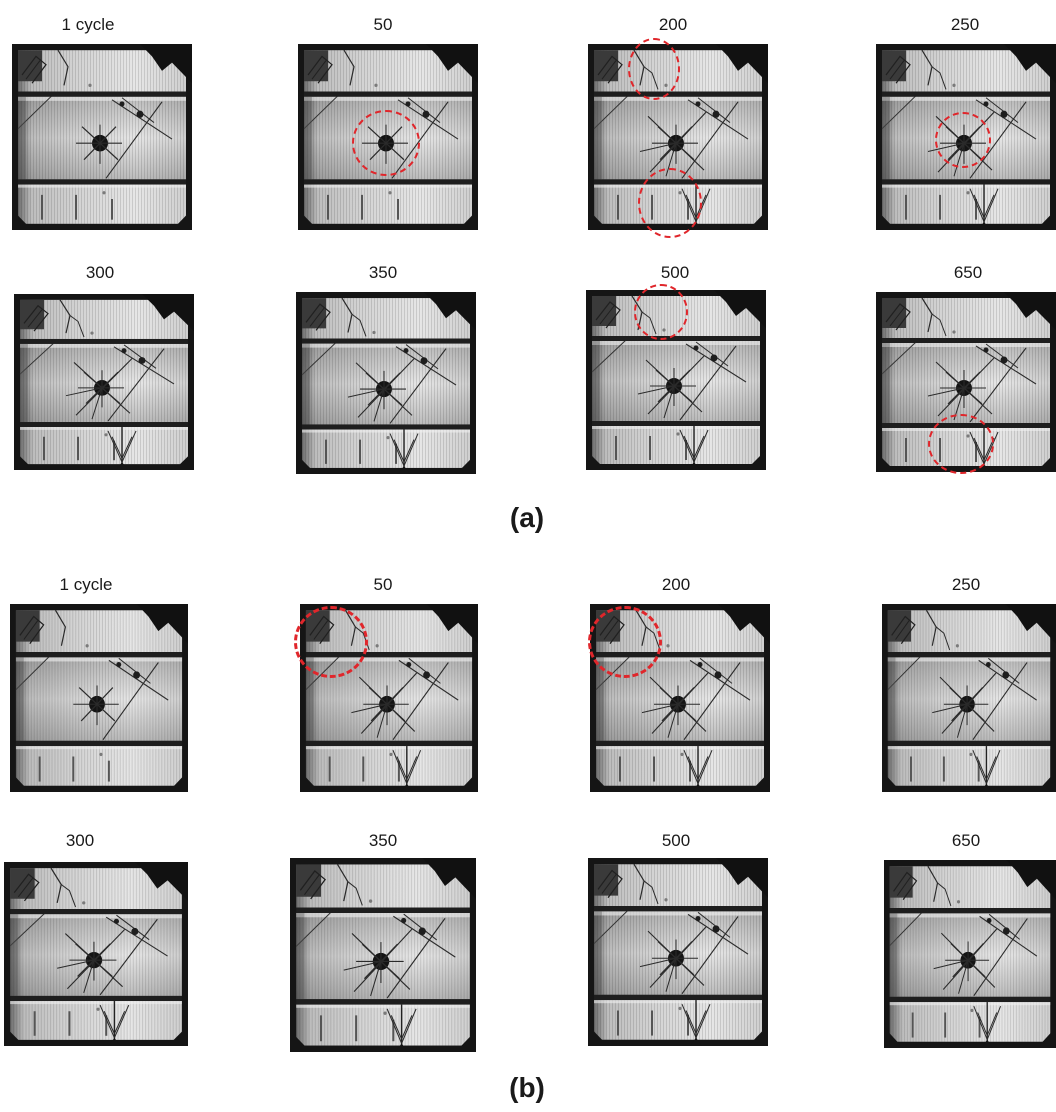  What do you see at coordinates (383, 24) in the screenshot?
I see `caption-a-50: 50` at bounding box center [383, 24].